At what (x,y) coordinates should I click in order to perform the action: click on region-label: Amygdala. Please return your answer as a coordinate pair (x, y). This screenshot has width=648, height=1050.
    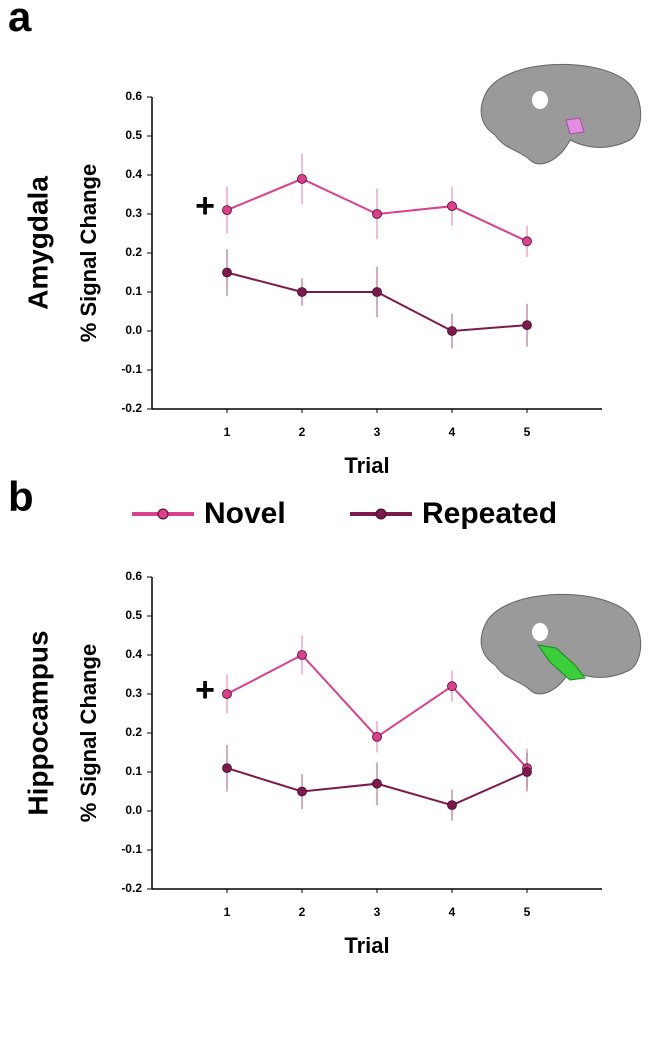
    Looking at the image, I should click on (37, 243).